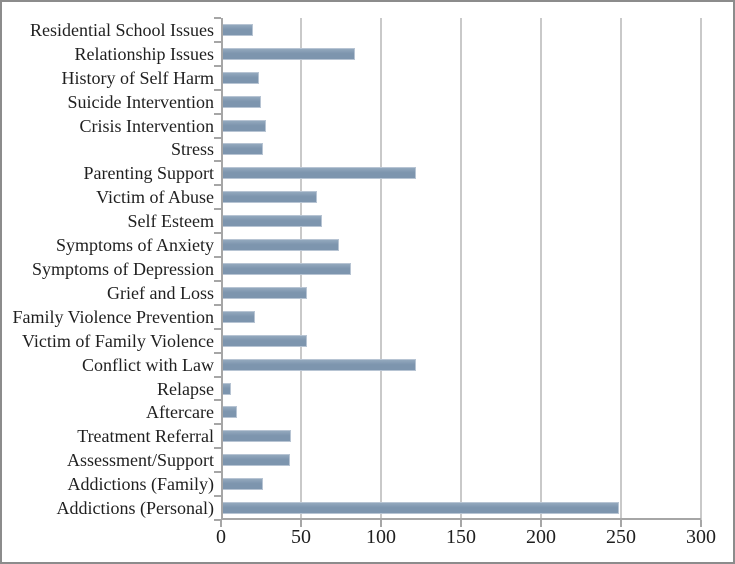  I want to click on category-label: Crisis Intervention, so click(146, 125).